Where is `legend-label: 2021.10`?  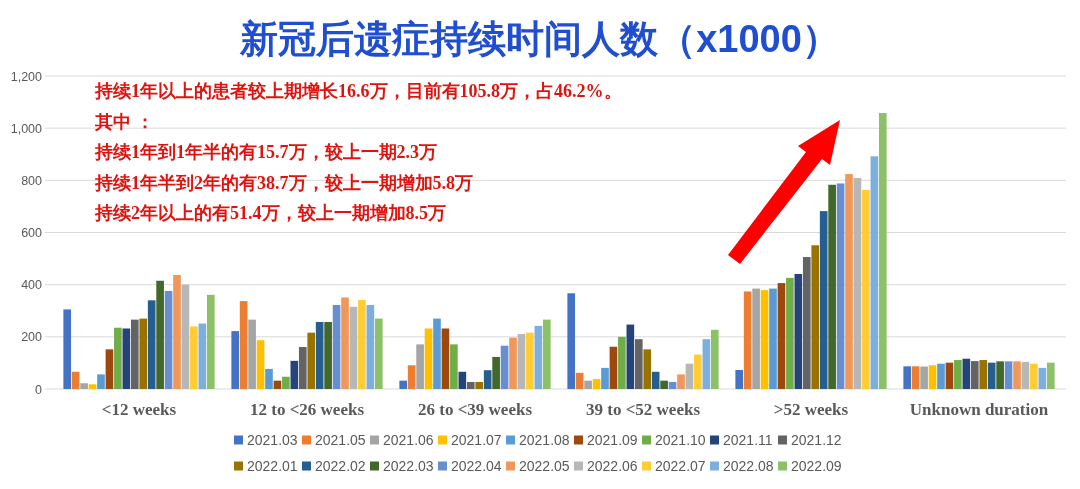 legend-label: 2021.10 is located at coordinates (680, 440).